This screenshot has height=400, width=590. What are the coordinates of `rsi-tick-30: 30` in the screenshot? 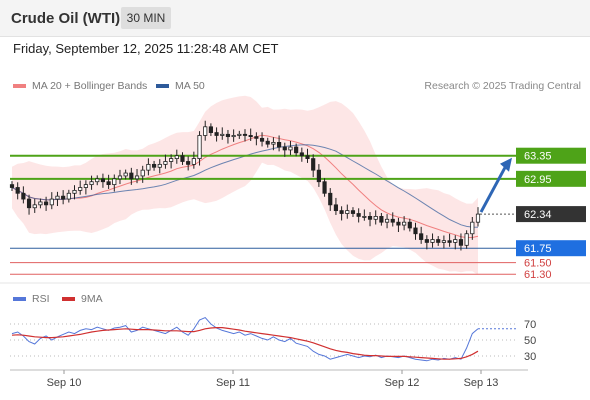 It's located at (530, 357).